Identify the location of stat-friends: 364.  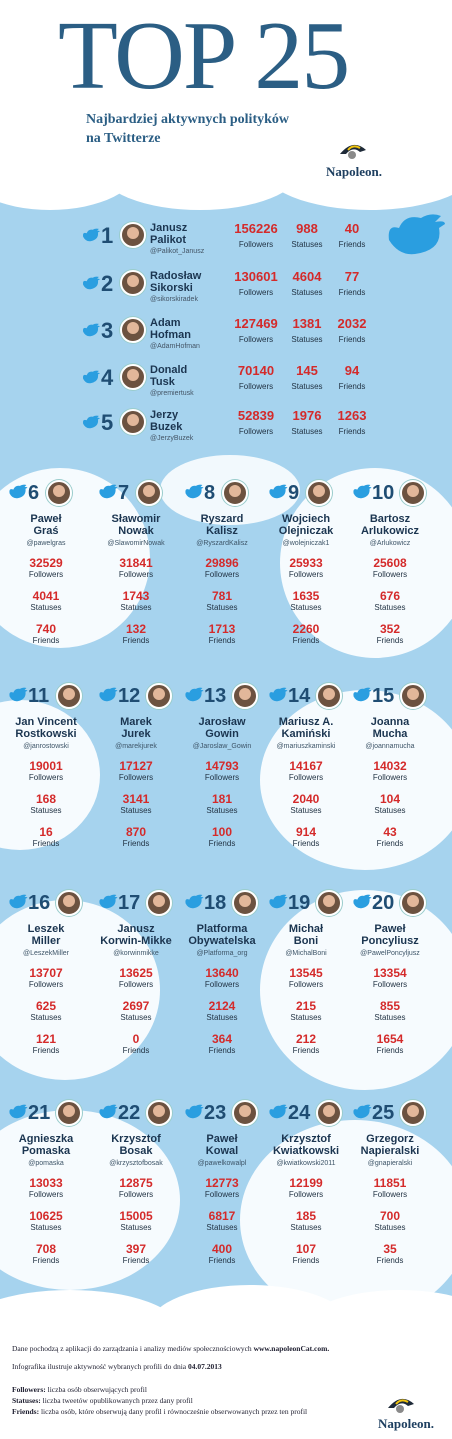
(222, 1039).